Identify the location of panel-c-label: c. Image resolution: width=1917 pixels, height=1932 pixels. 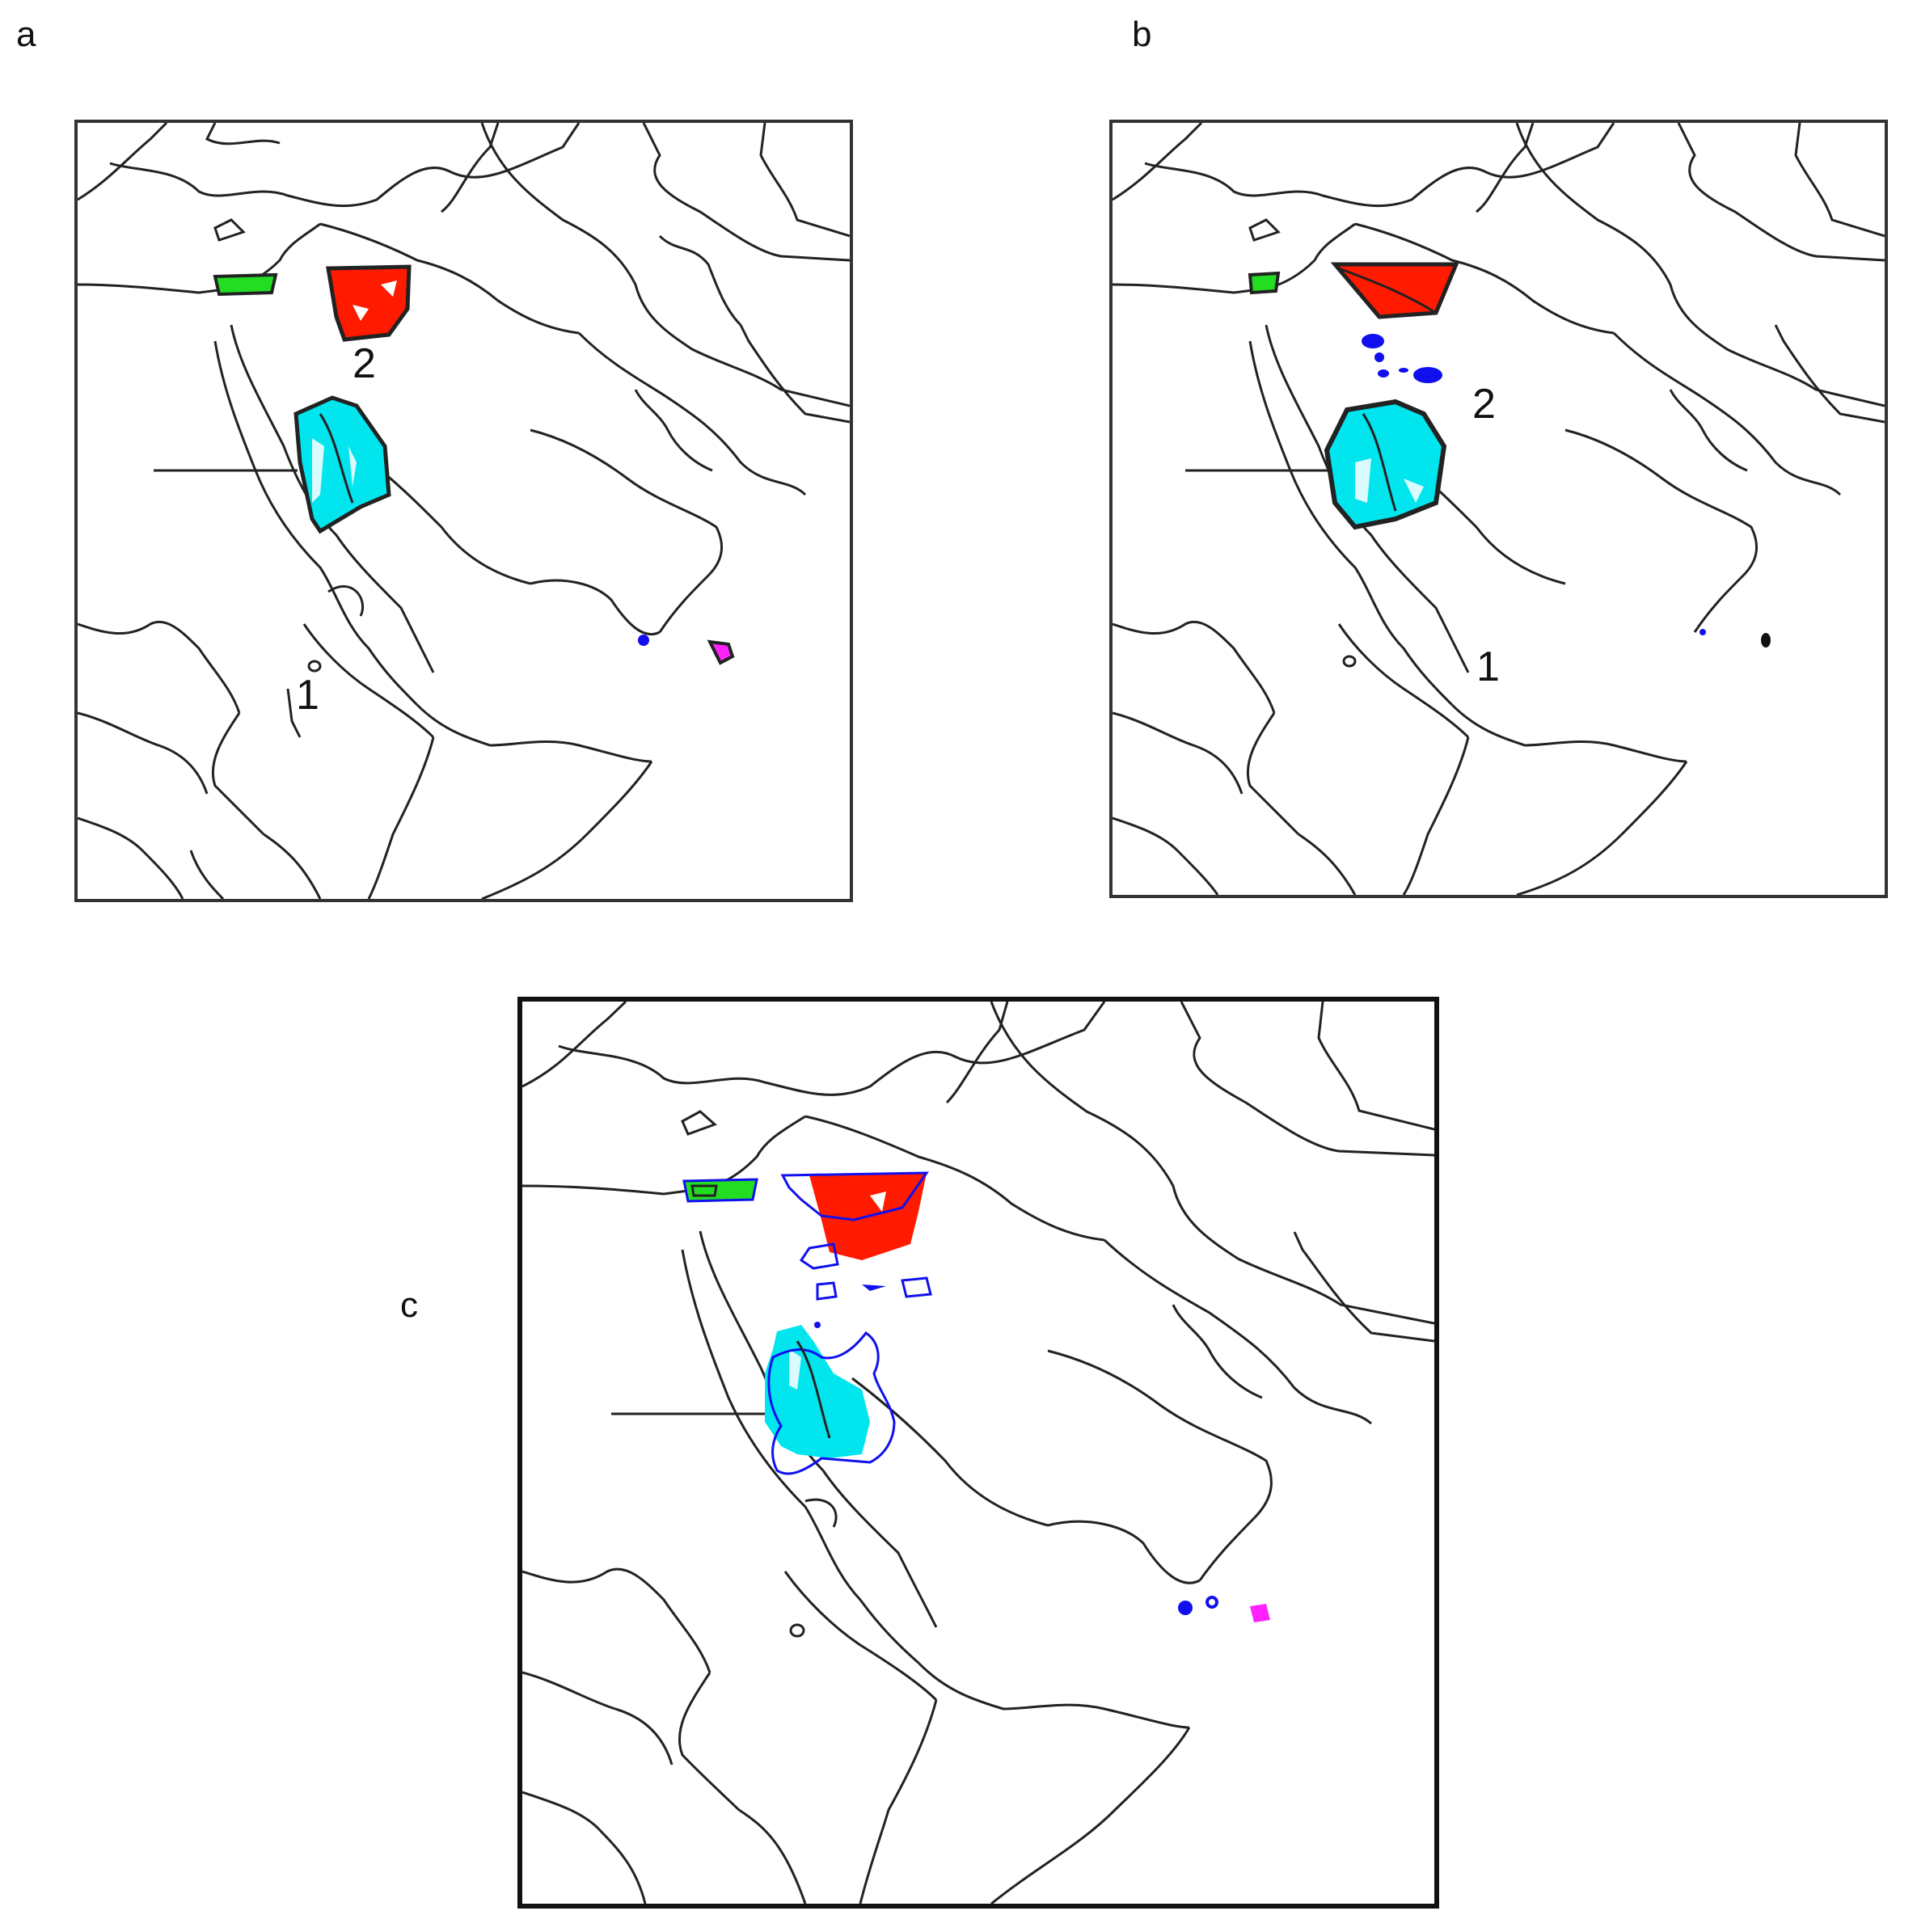
(409, 1305).